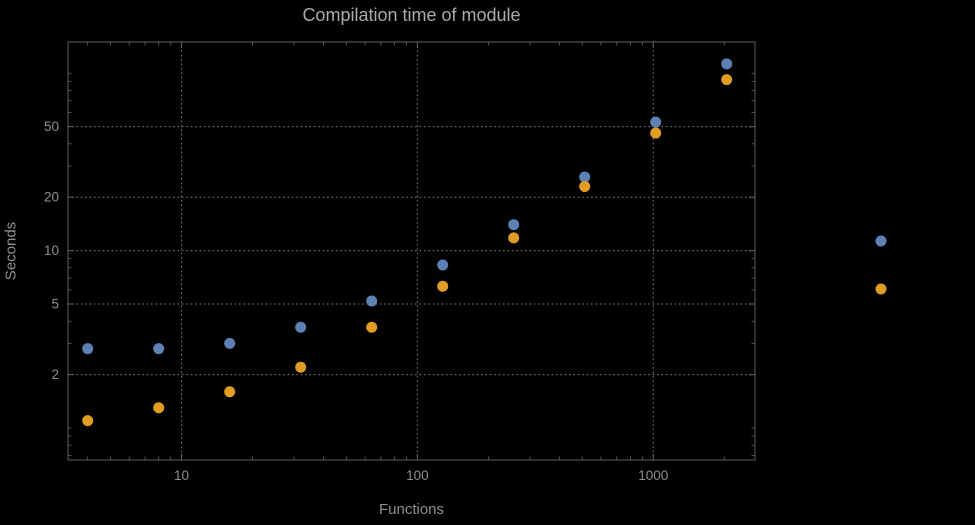 The width and height of the screenshot is (975, 525). Describe the element at coordinates (51, 197) in the screenshot. I see `y-tick-label: 20` at that location.